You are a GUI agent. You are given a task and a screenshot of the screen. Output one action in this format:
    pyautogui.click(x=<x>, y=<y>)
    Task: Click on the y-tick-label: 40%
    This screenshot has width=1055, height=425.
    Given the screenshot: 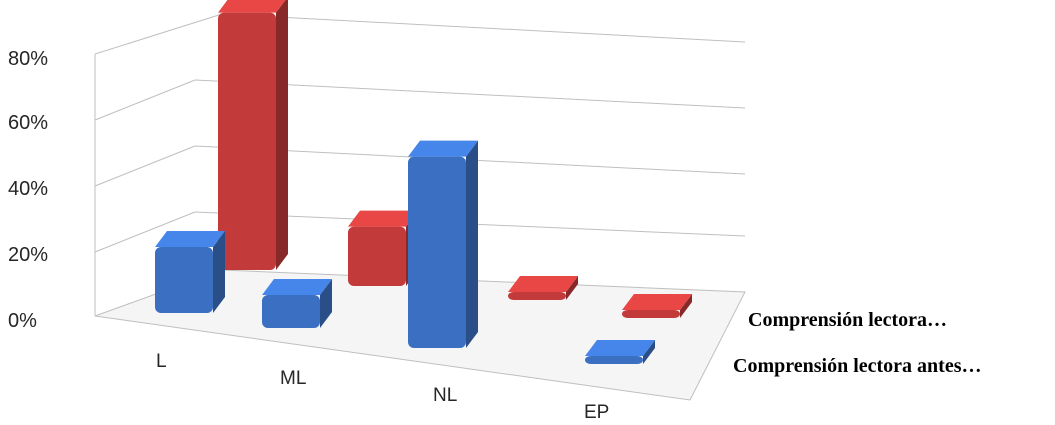 What is the action you would take?
    pyautogui.click(x=28, y=189)
    